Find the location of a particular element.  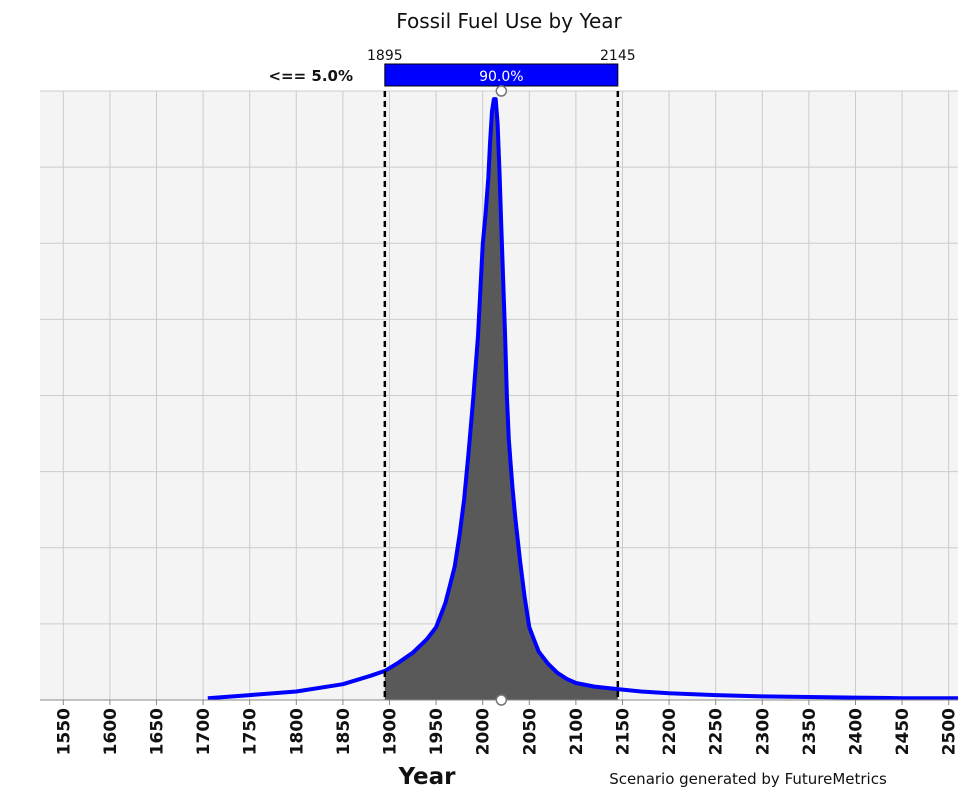

x-tick-label: 2200 is located at coordinates (670, 731).